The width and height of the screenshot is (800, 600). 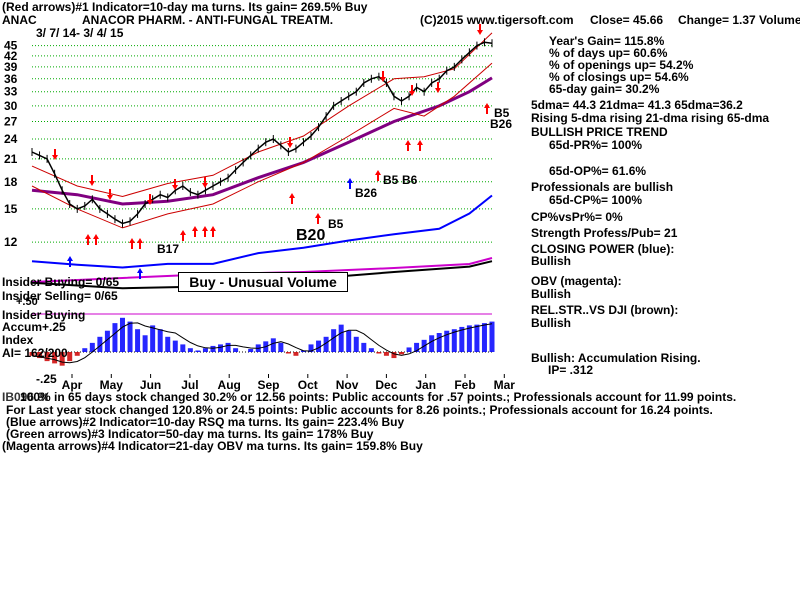 I want to click on y-tick-24: 24, so click(x=11, y=139).